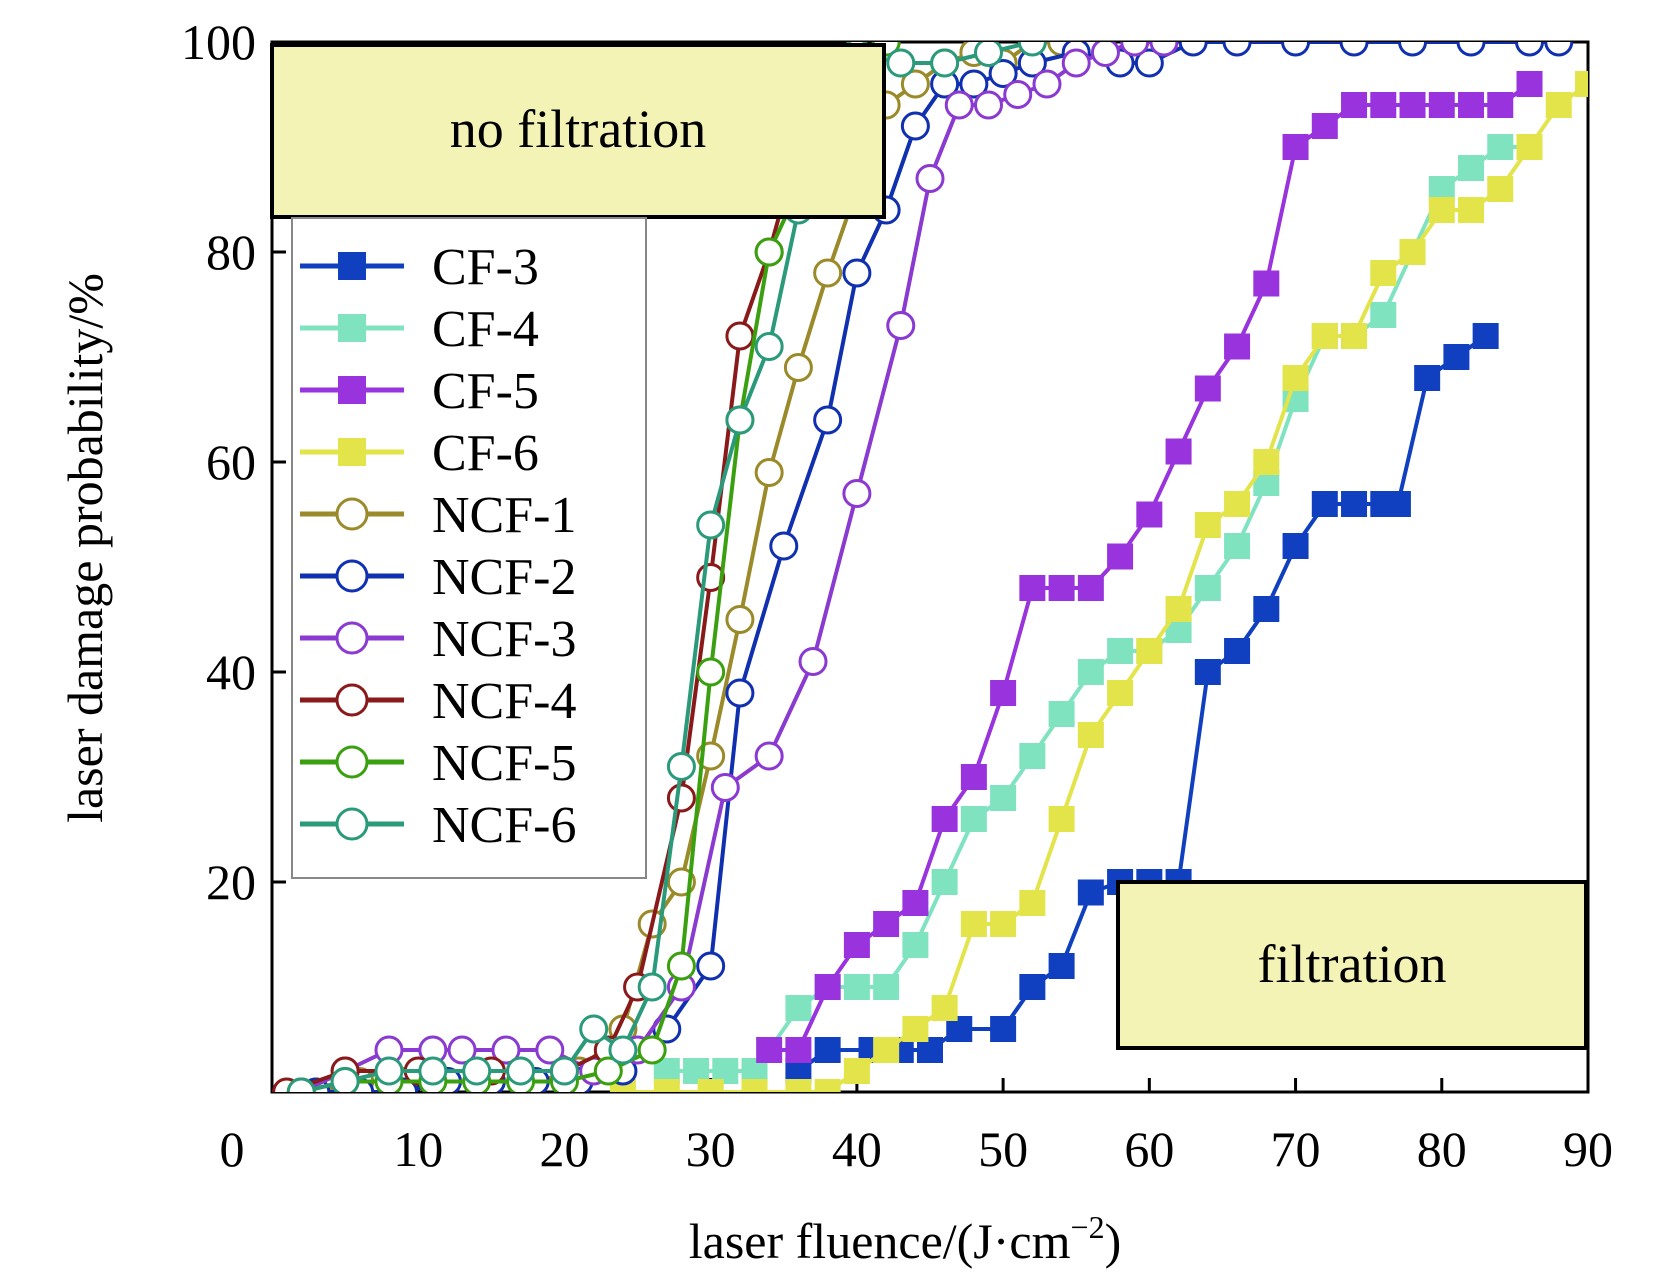 Image resolution: width=1654 pixels, height=1280 pixels. I want to click on legend-label-cf-3: CF-3, so click(485, 267).